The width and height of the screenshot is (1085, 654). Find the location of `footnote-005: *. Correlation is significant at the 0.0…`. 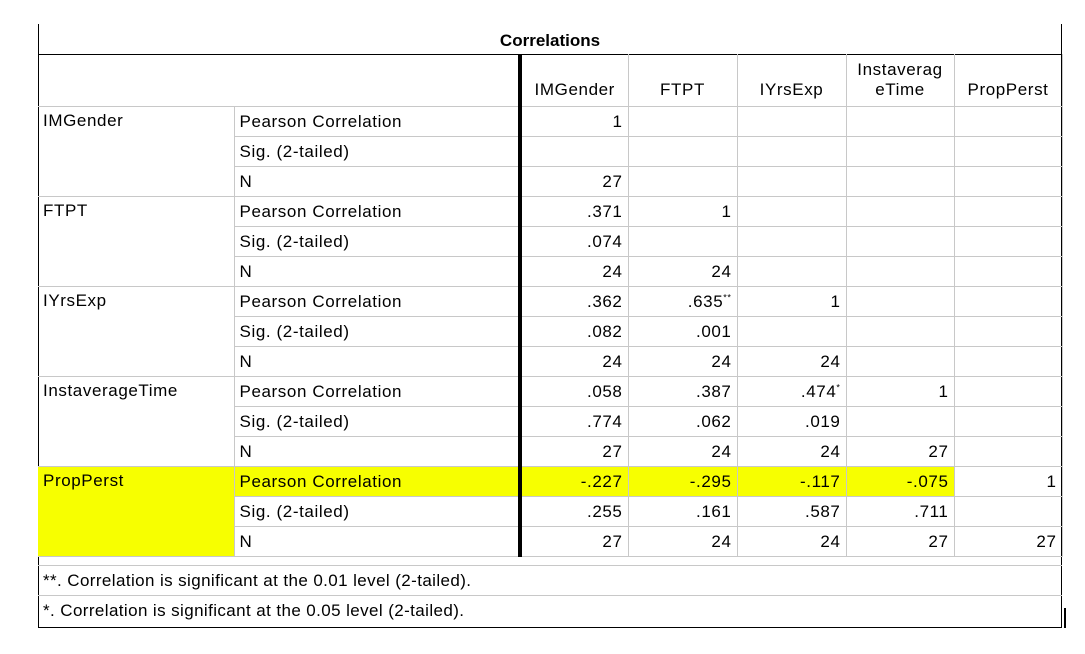

footnote-005: *. Correlation is significant at the 0.0… is located at coordinates (550, 610).